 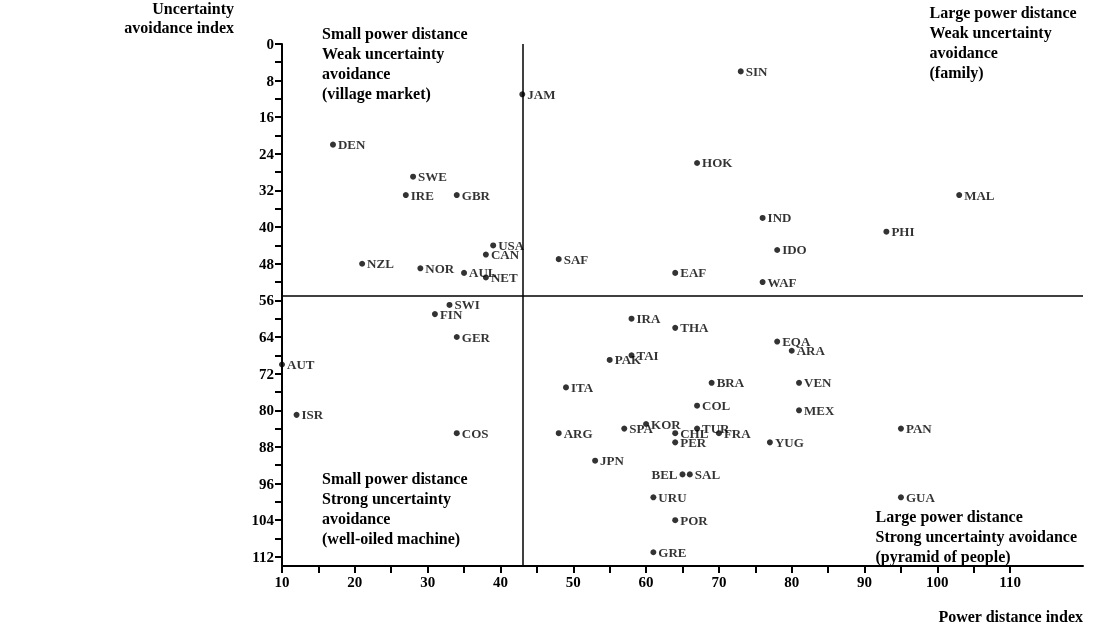 What do you see at coordinates (1010, 616) in the screenshot?
I see `x-axis-title: Power distance index` at bounding box center [1010, 616].